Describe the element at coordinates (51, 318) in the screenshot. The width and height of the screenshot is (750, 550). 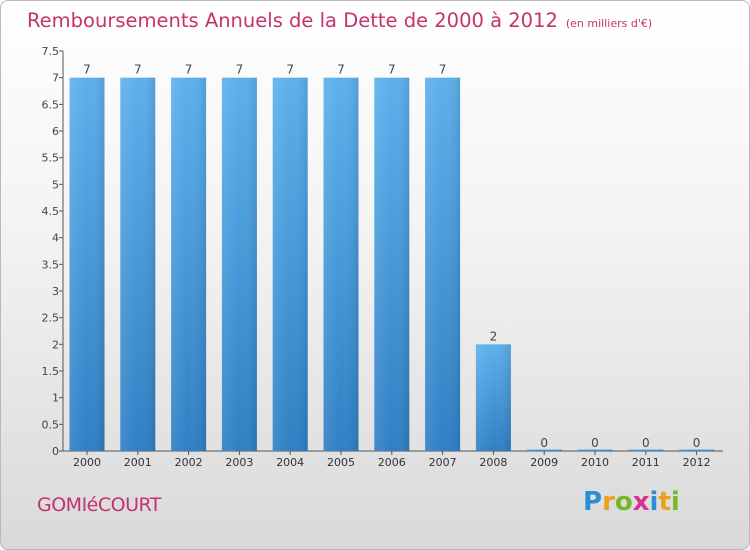
I see `y-tick-label: 2.5` at that location.